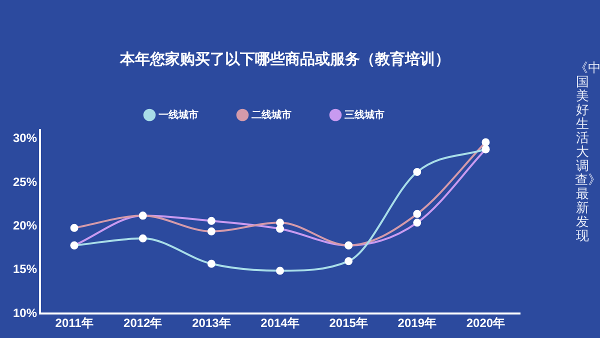 The image size is (600, 338). Describe the element at coordinates (25, 269) in the screenshot. I see `y-tick-label: 15%` at that location.